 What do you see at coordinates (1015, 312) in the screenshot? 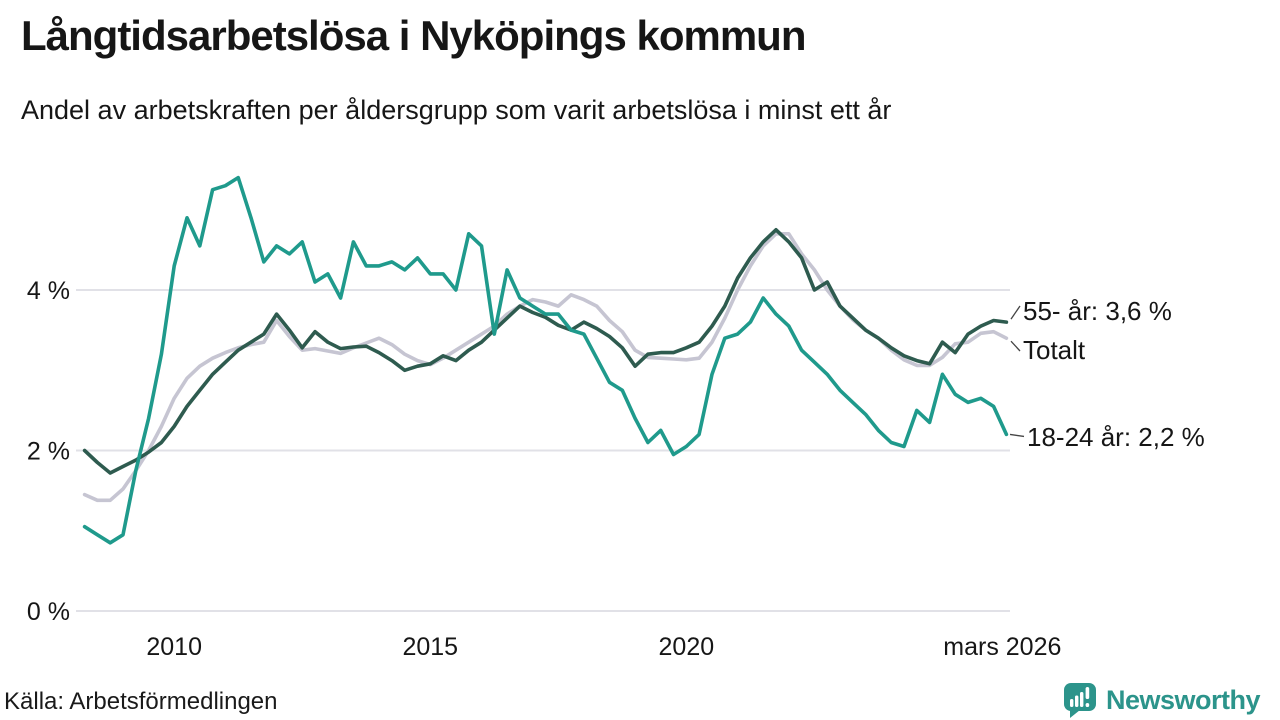
I see `label-connector-55-ar` at bounding box center [1015, 312].